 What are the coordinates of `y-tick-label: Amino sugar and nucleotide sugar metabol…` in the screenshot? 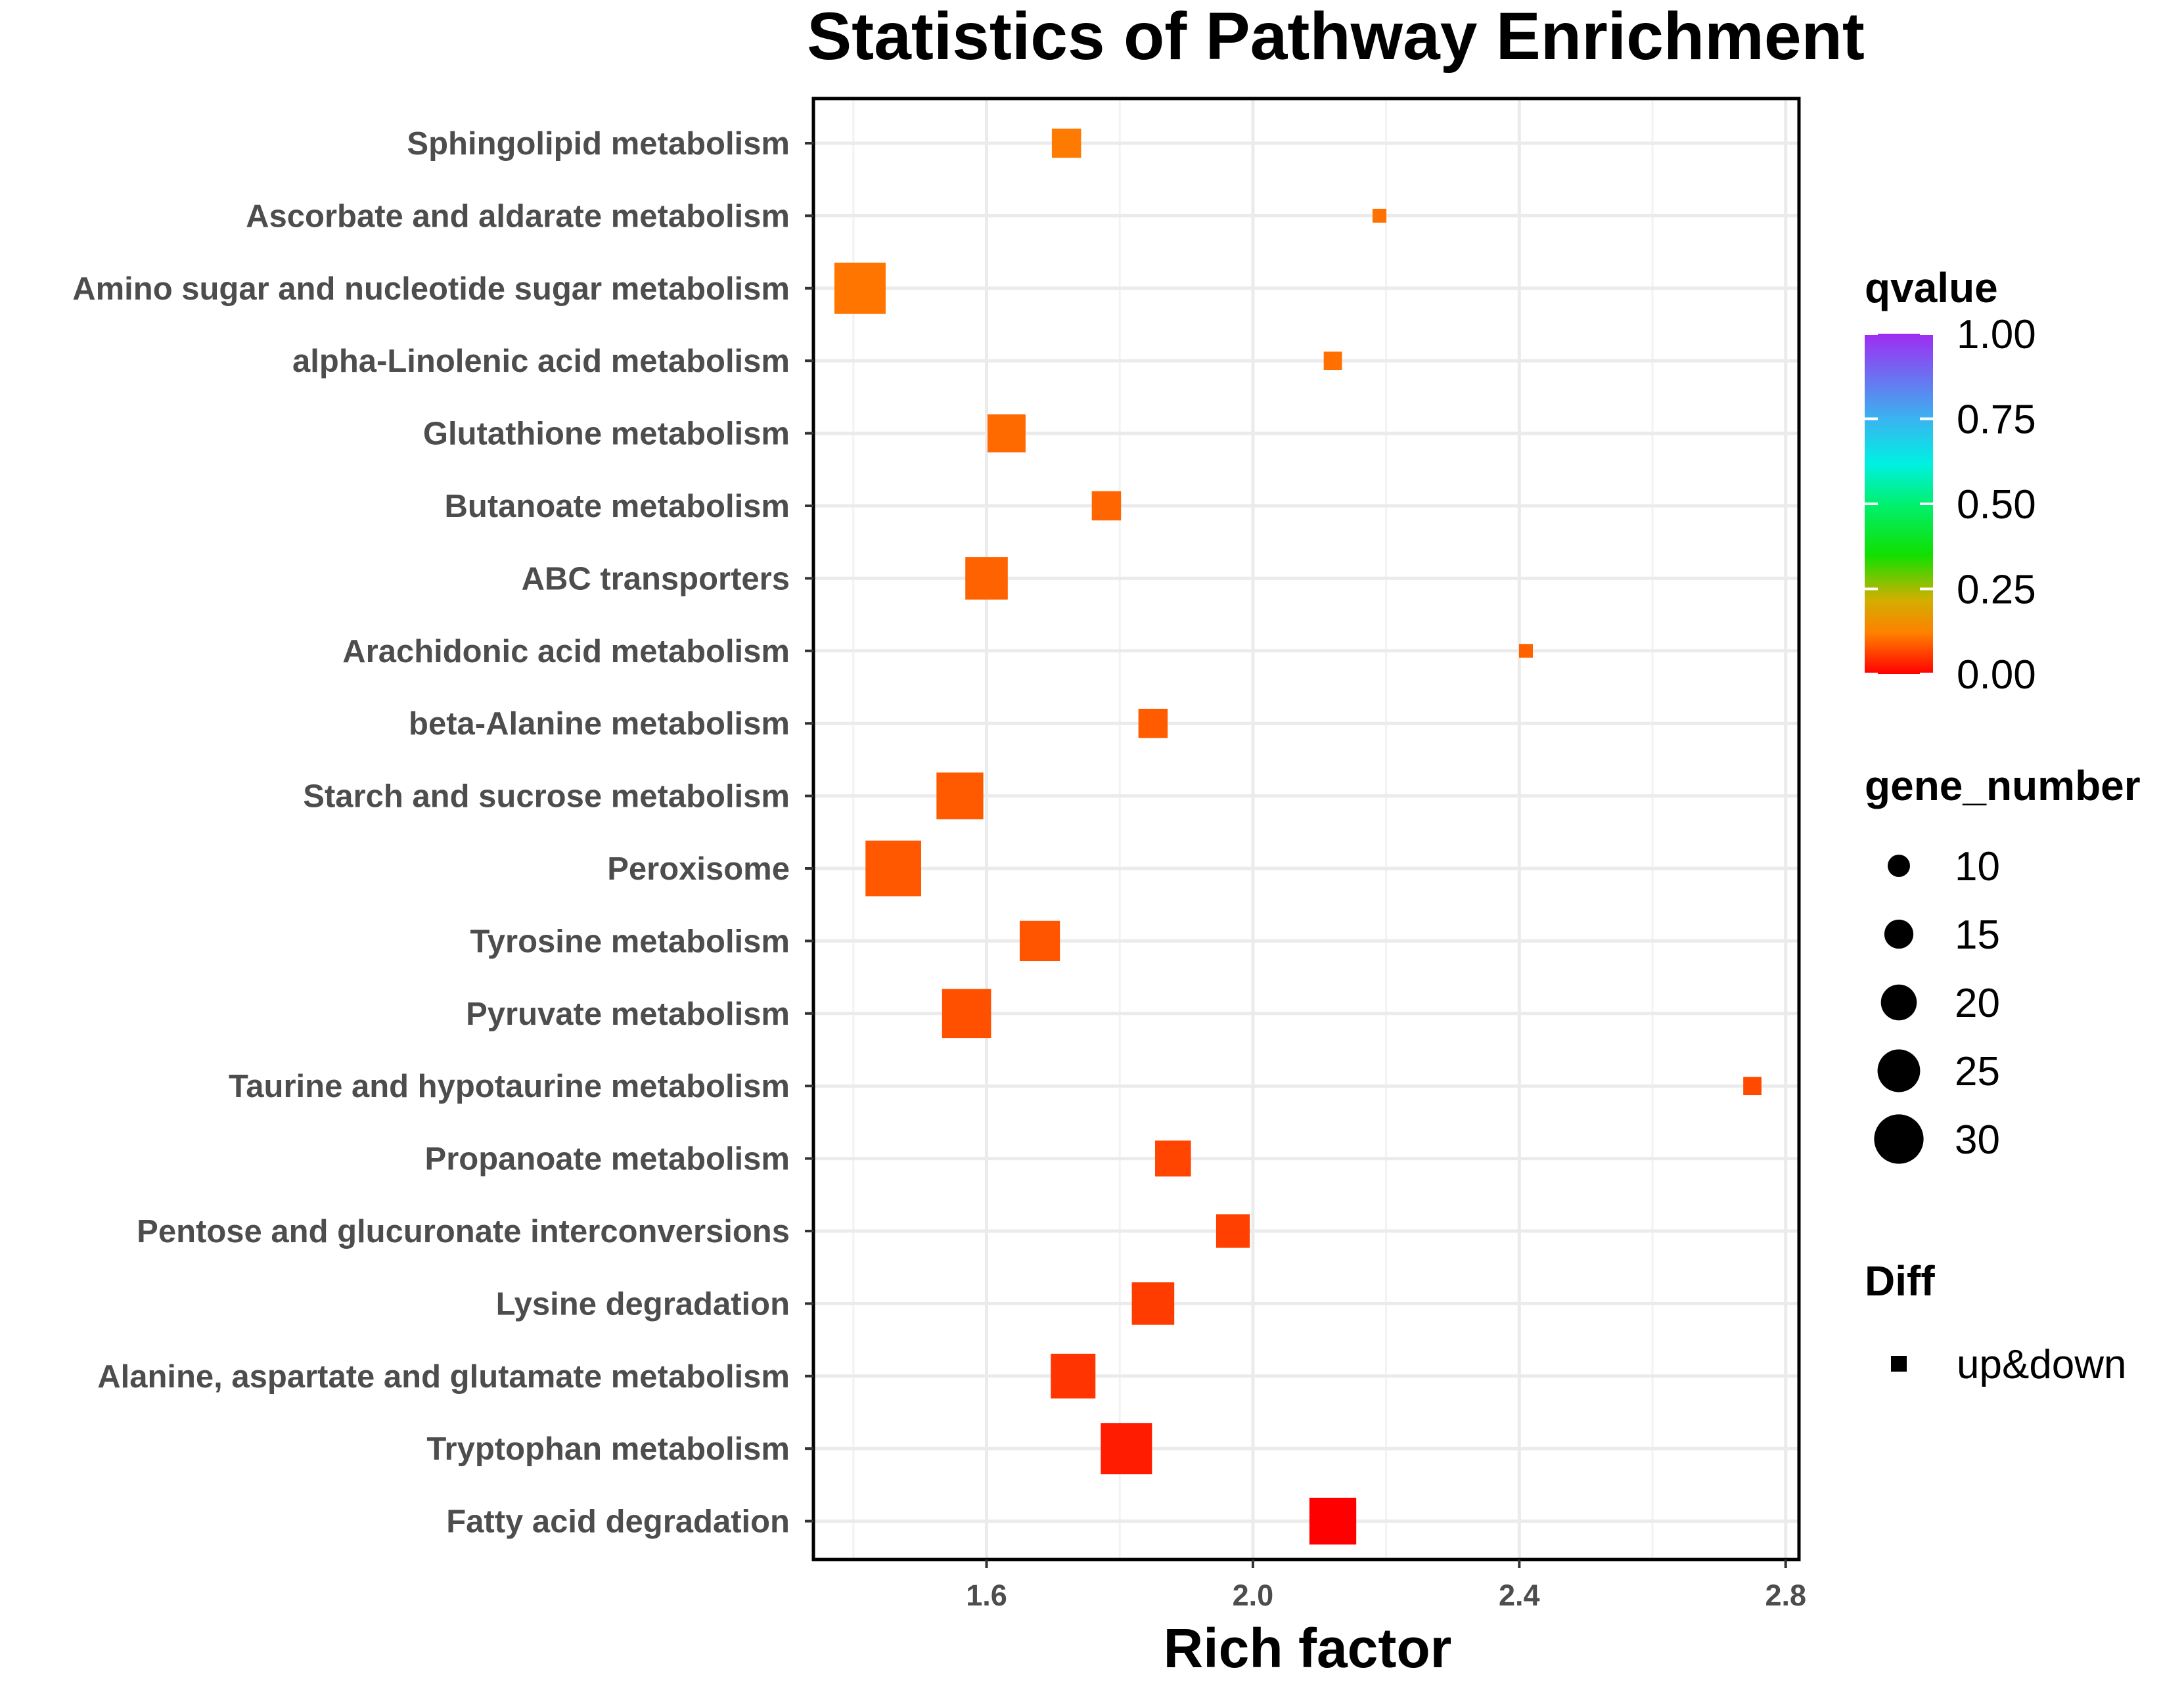 It's located at (431, 289).